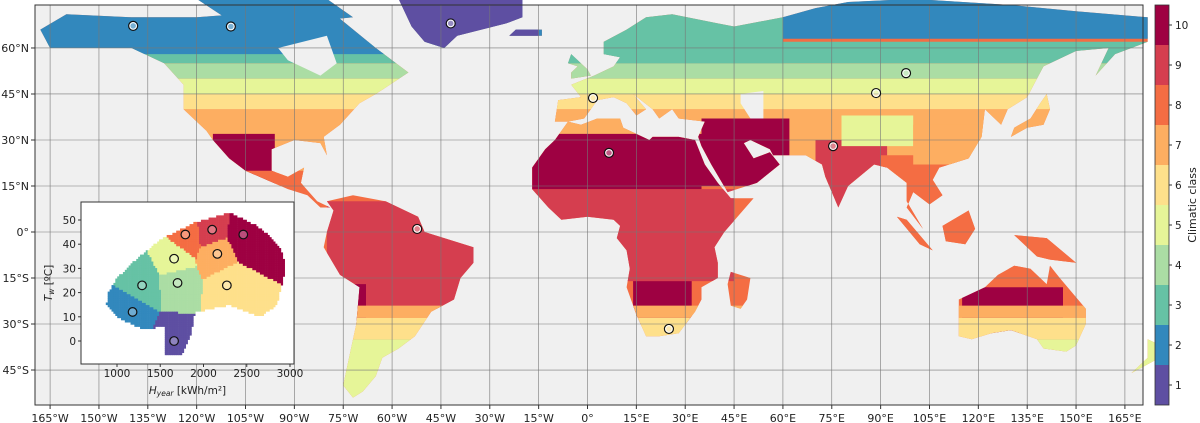 This screenshot has height=423, width=1200. Describe the element at coordinates (880, 417) in the screenshot. I see `lon-tick-label: 90°E` at that location.